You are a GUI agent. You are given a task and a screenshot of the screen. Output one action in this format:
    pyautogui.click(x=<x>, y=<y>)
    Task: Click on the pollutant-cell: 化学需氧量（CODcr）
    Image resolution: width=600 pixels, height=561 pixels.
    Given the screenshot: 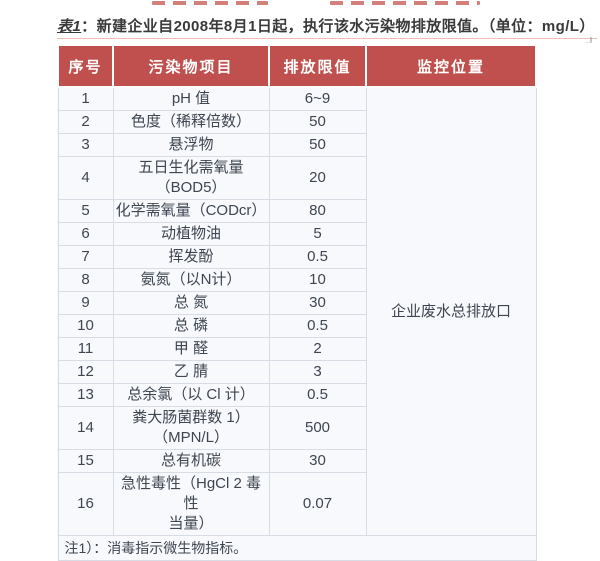 What is the action you would take?
    pyautogui.click(x=191, y=211)
    